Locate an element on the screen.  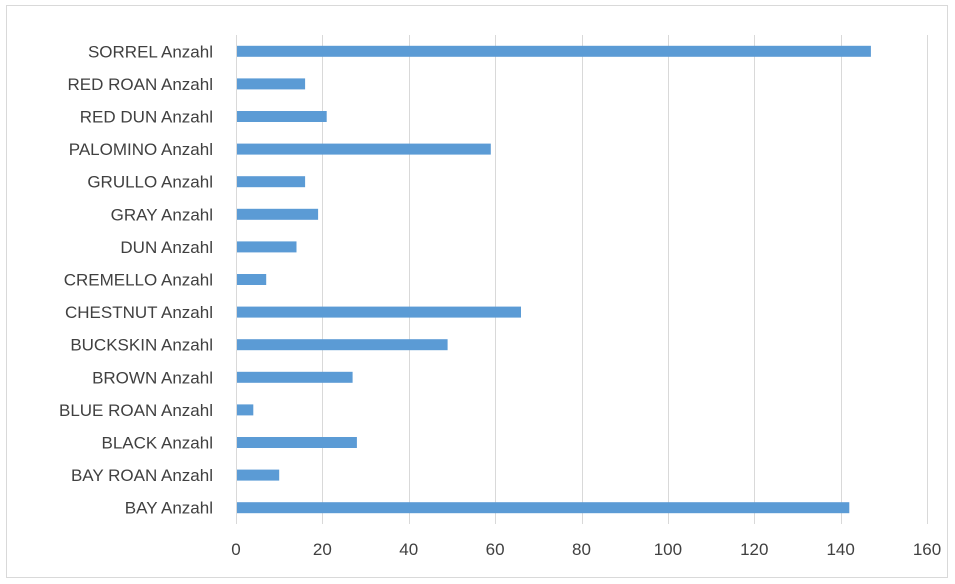
category-label: BAY Anzahl is located at coordinates (169, 508).